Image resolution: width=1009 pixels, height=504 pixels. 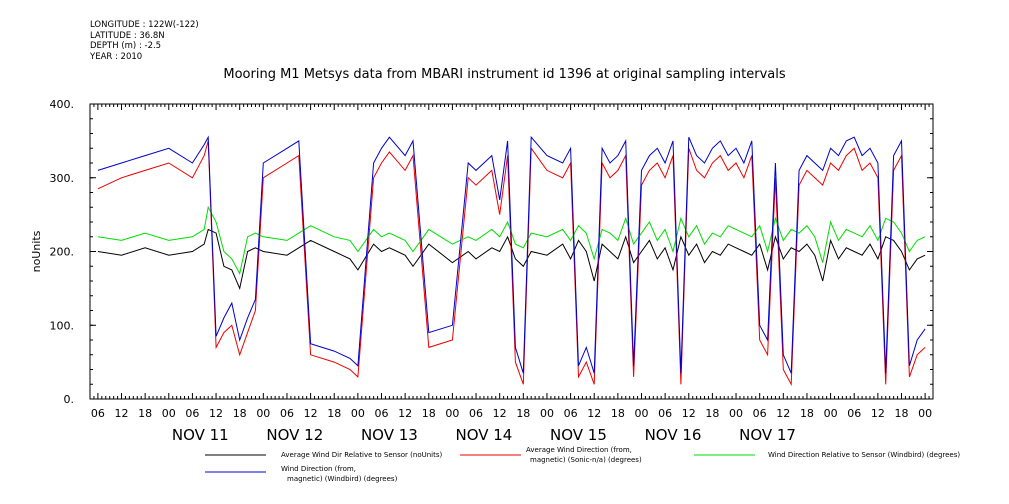 What do you see at coordinates (673, 435) in the screenshot?
I see `day-label: NOV 16` at bounding box center [673, 435].